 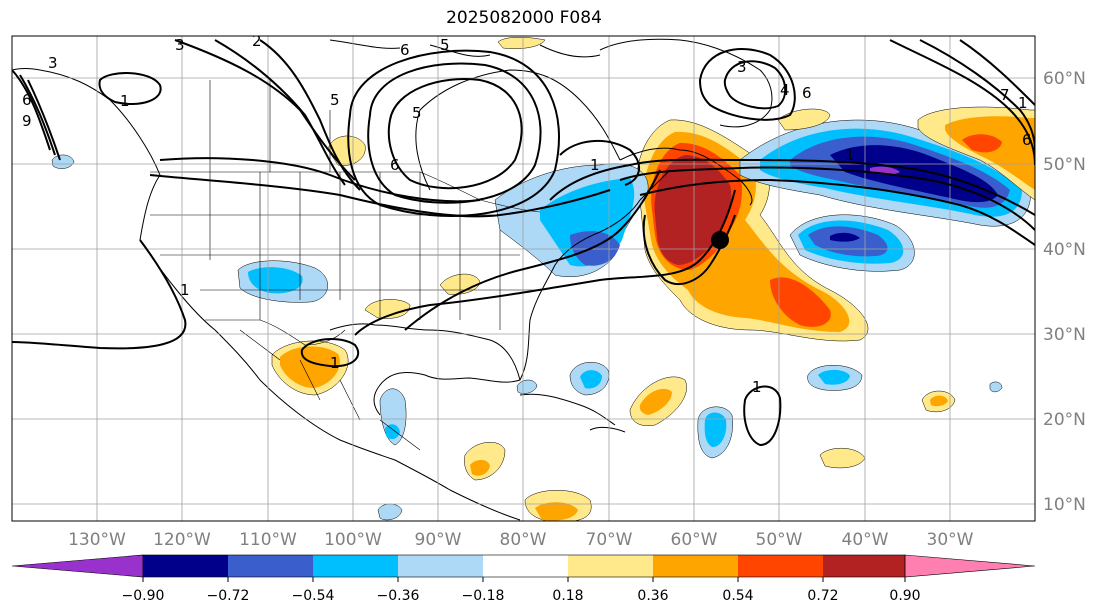 What do you see at coordinates (1064, 420) in the screenshot?
I see `lat-label: 20°N` at bounding box center [1064, 420].